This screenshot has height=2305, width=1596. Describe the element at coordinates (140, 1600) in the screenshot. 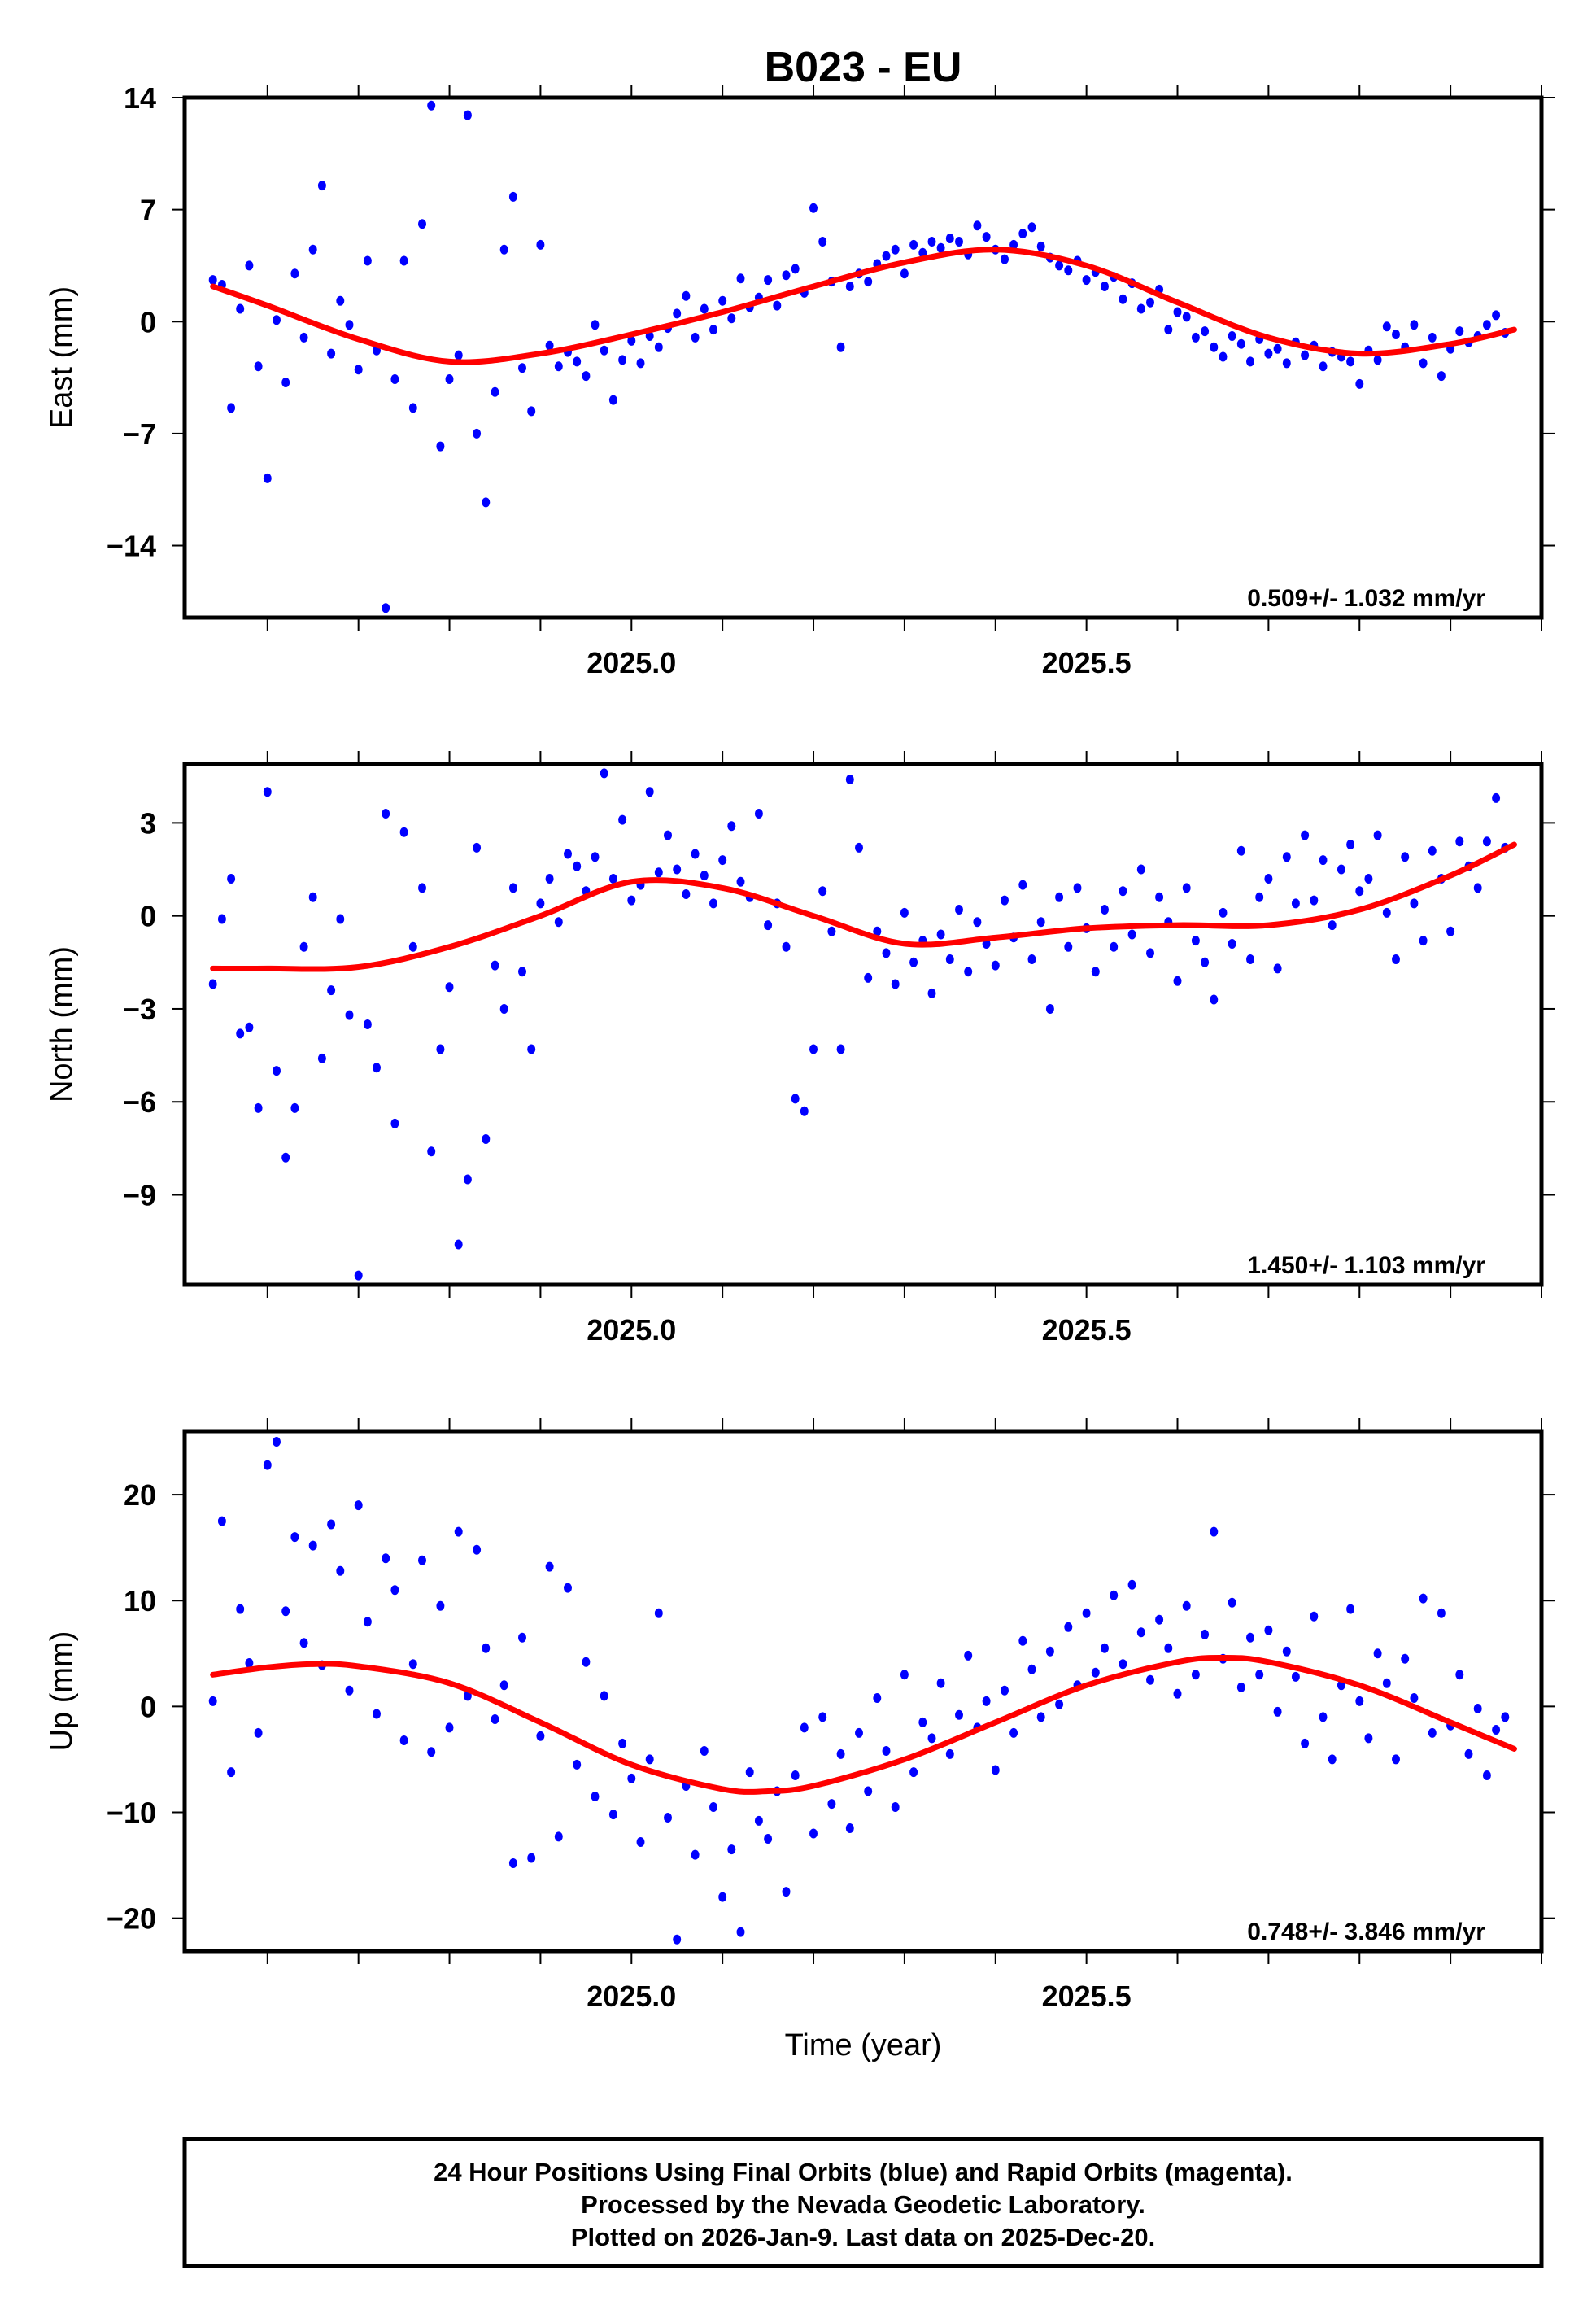

I see `y-tick-label: 10` at that location.